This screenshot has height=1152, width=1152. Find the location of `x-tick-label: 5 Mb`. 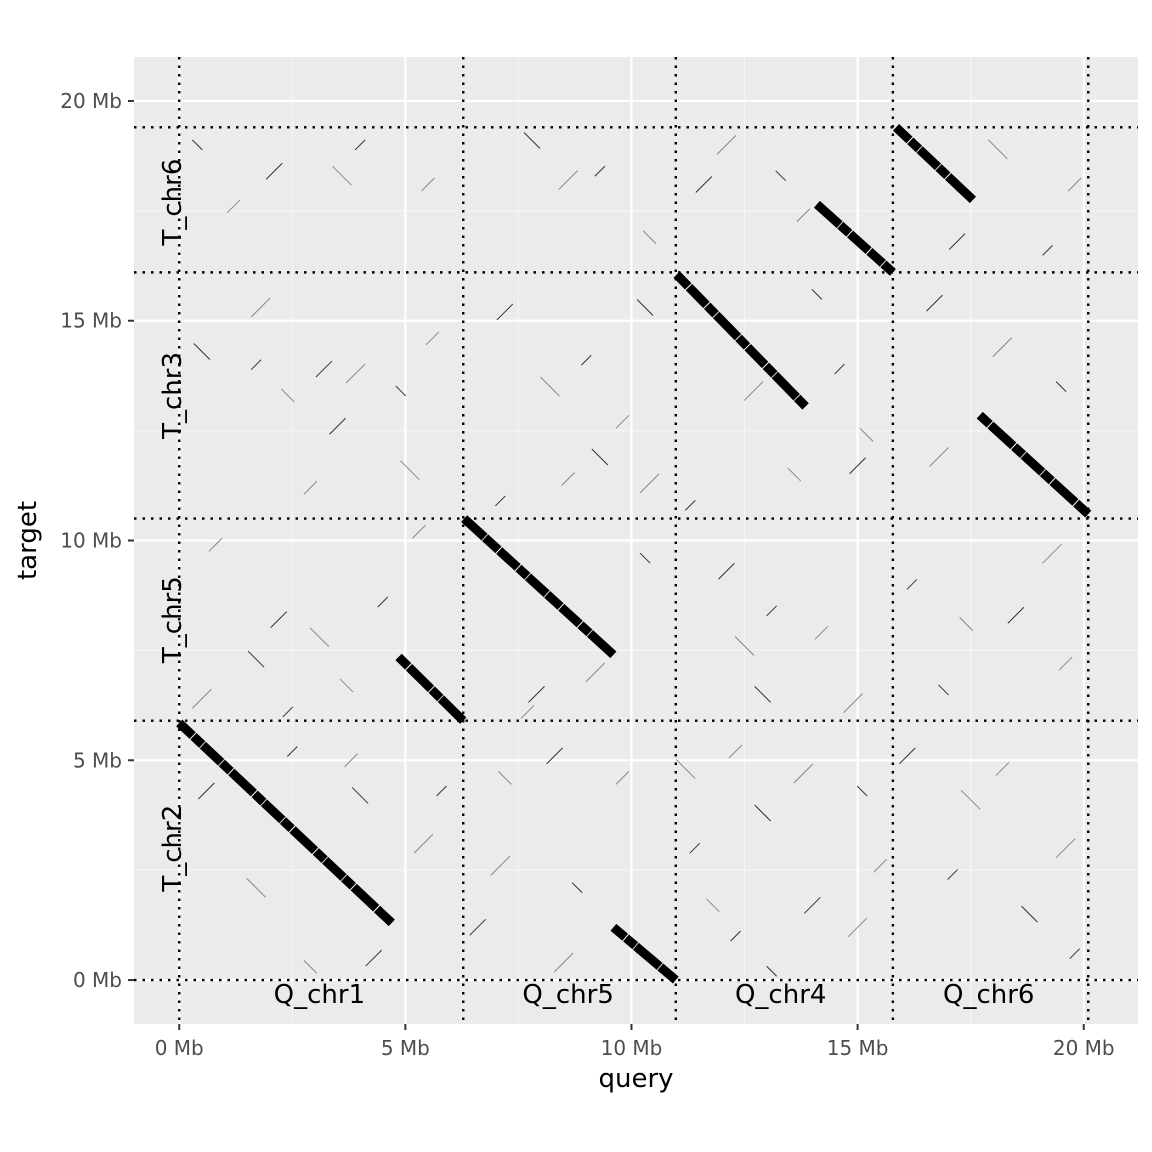

x-tick-label: 5 Mb is located at coordinates (405, 1048).